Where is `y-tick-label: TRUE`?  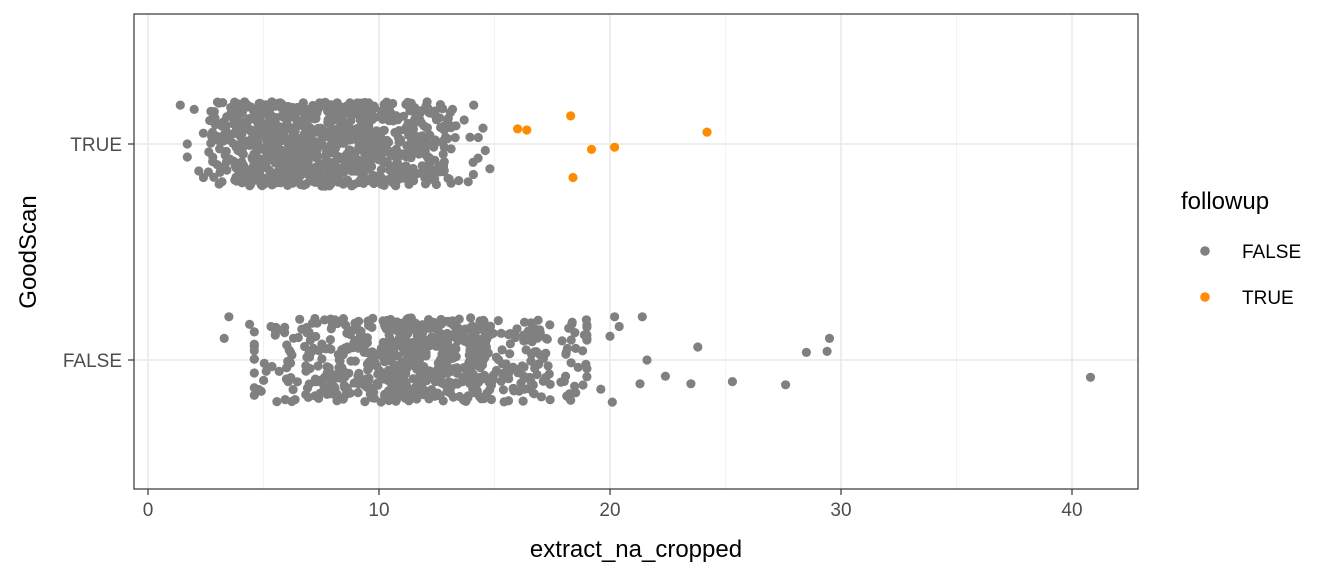
y-tick-label: TRUE is located at coordinates (96, 145).